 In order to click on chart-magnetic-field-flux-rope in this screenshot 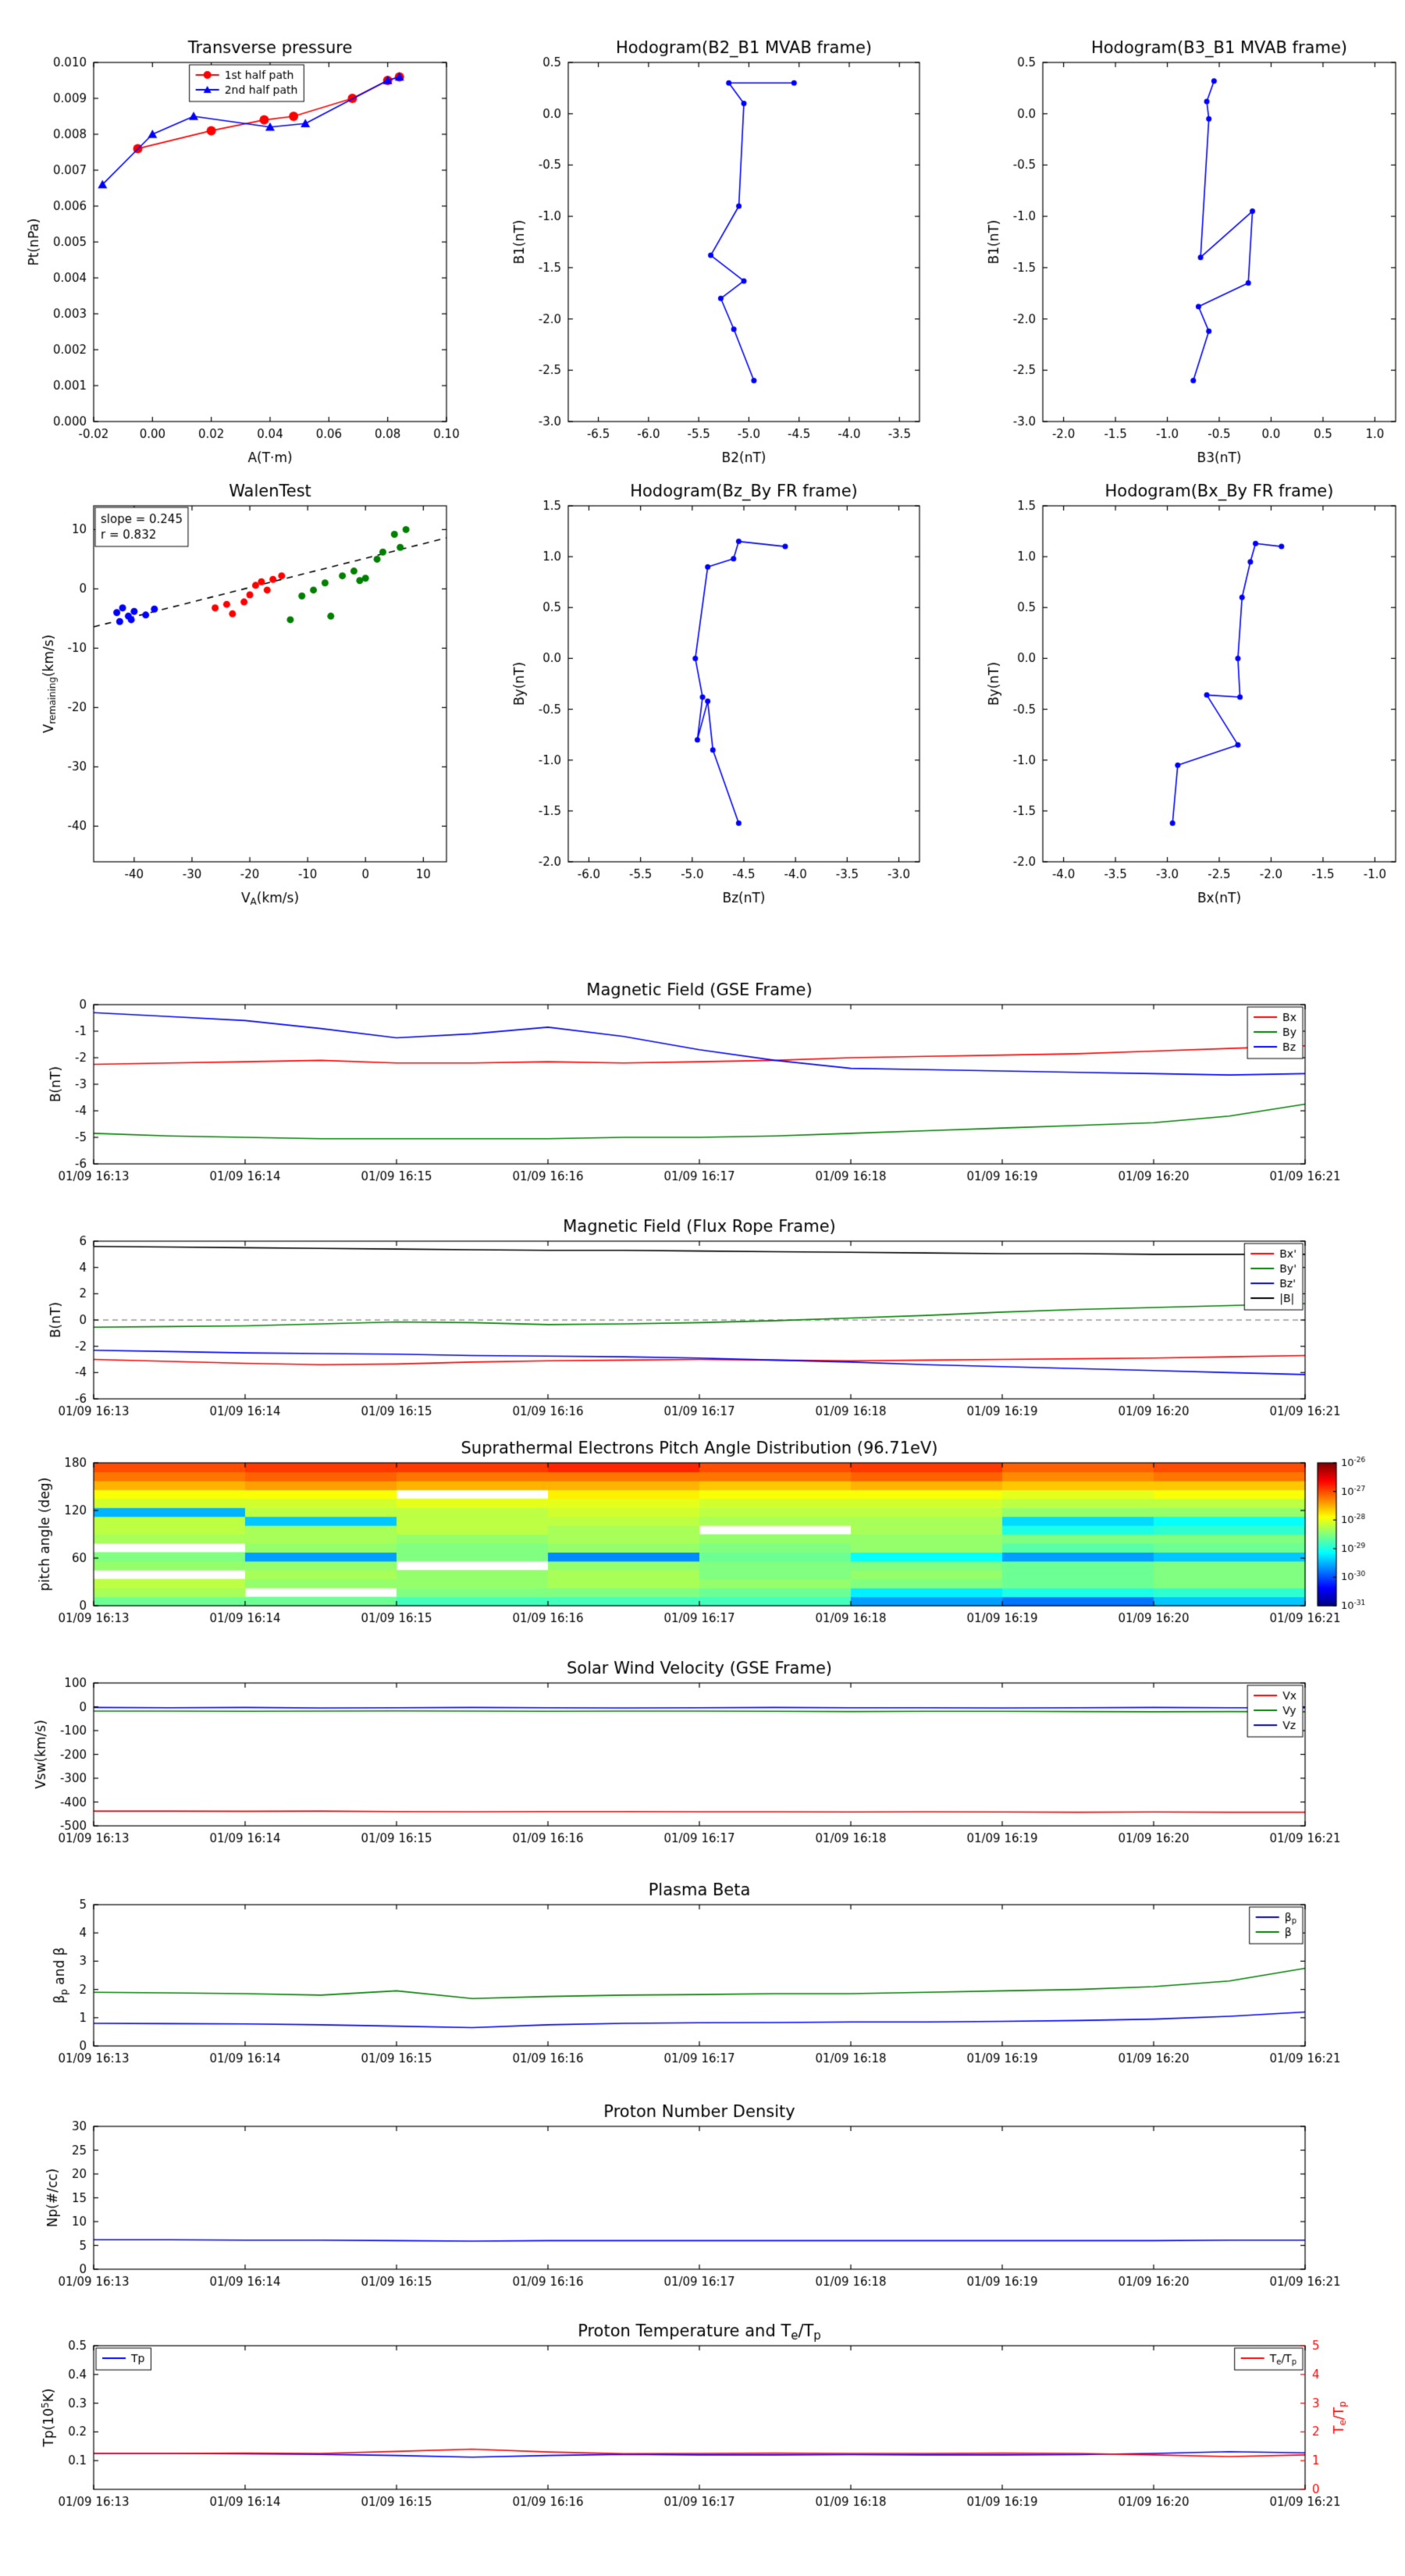, I will do `click(703, 1323)`.